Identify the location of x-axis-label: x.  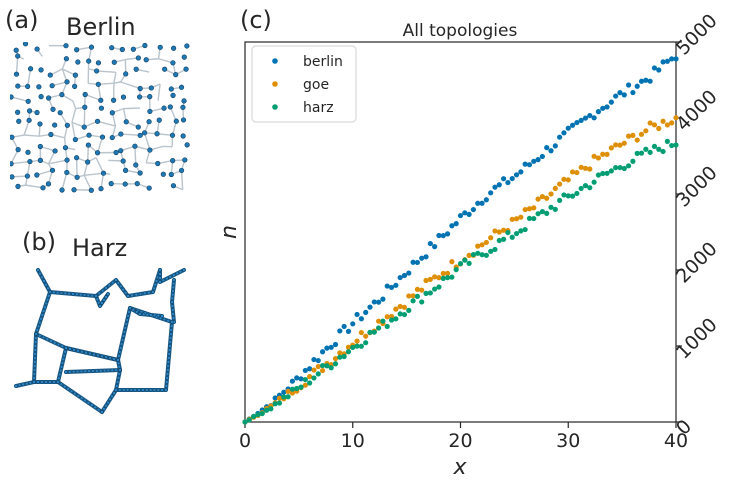
(459, 467).